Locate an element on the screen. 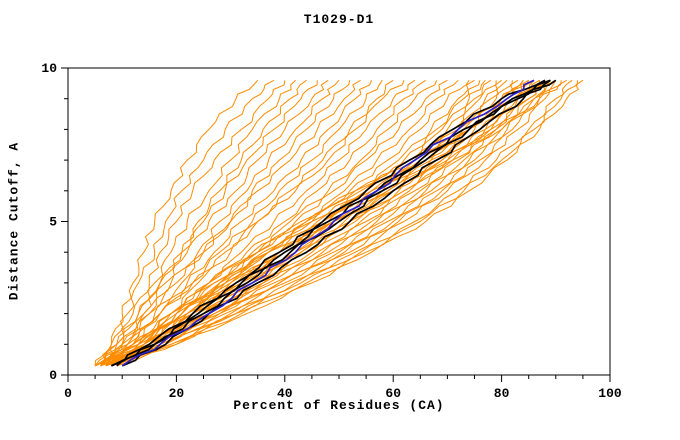 The width and height of the screenshot is (680, 440). x-tick-label: 20 is located at coordinates (177, 393).